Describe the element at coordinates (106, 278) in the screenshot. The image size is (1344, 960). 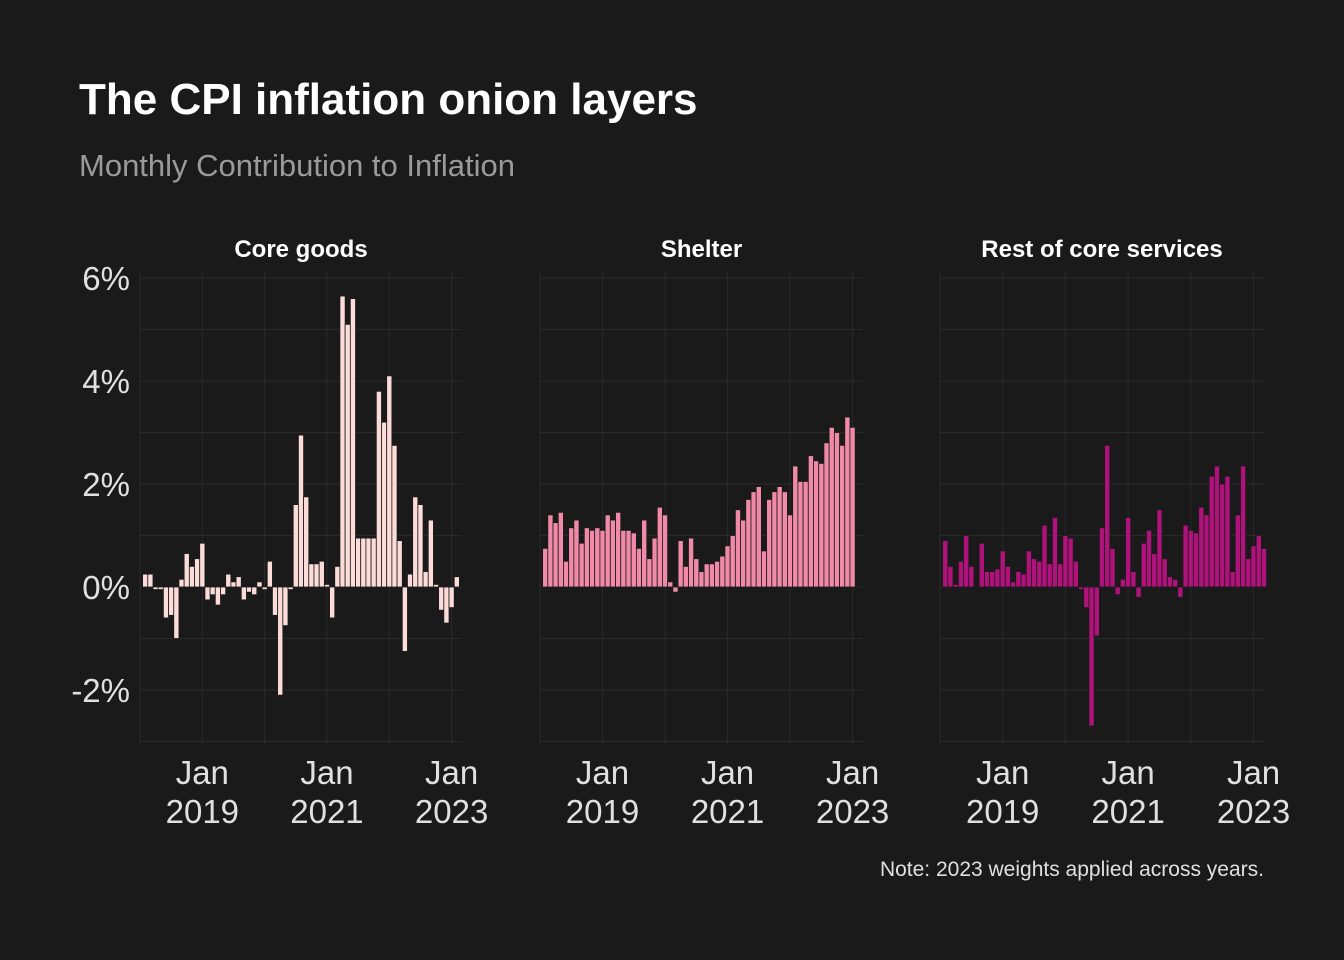
I see `y-tick-label: 6%` at that location.